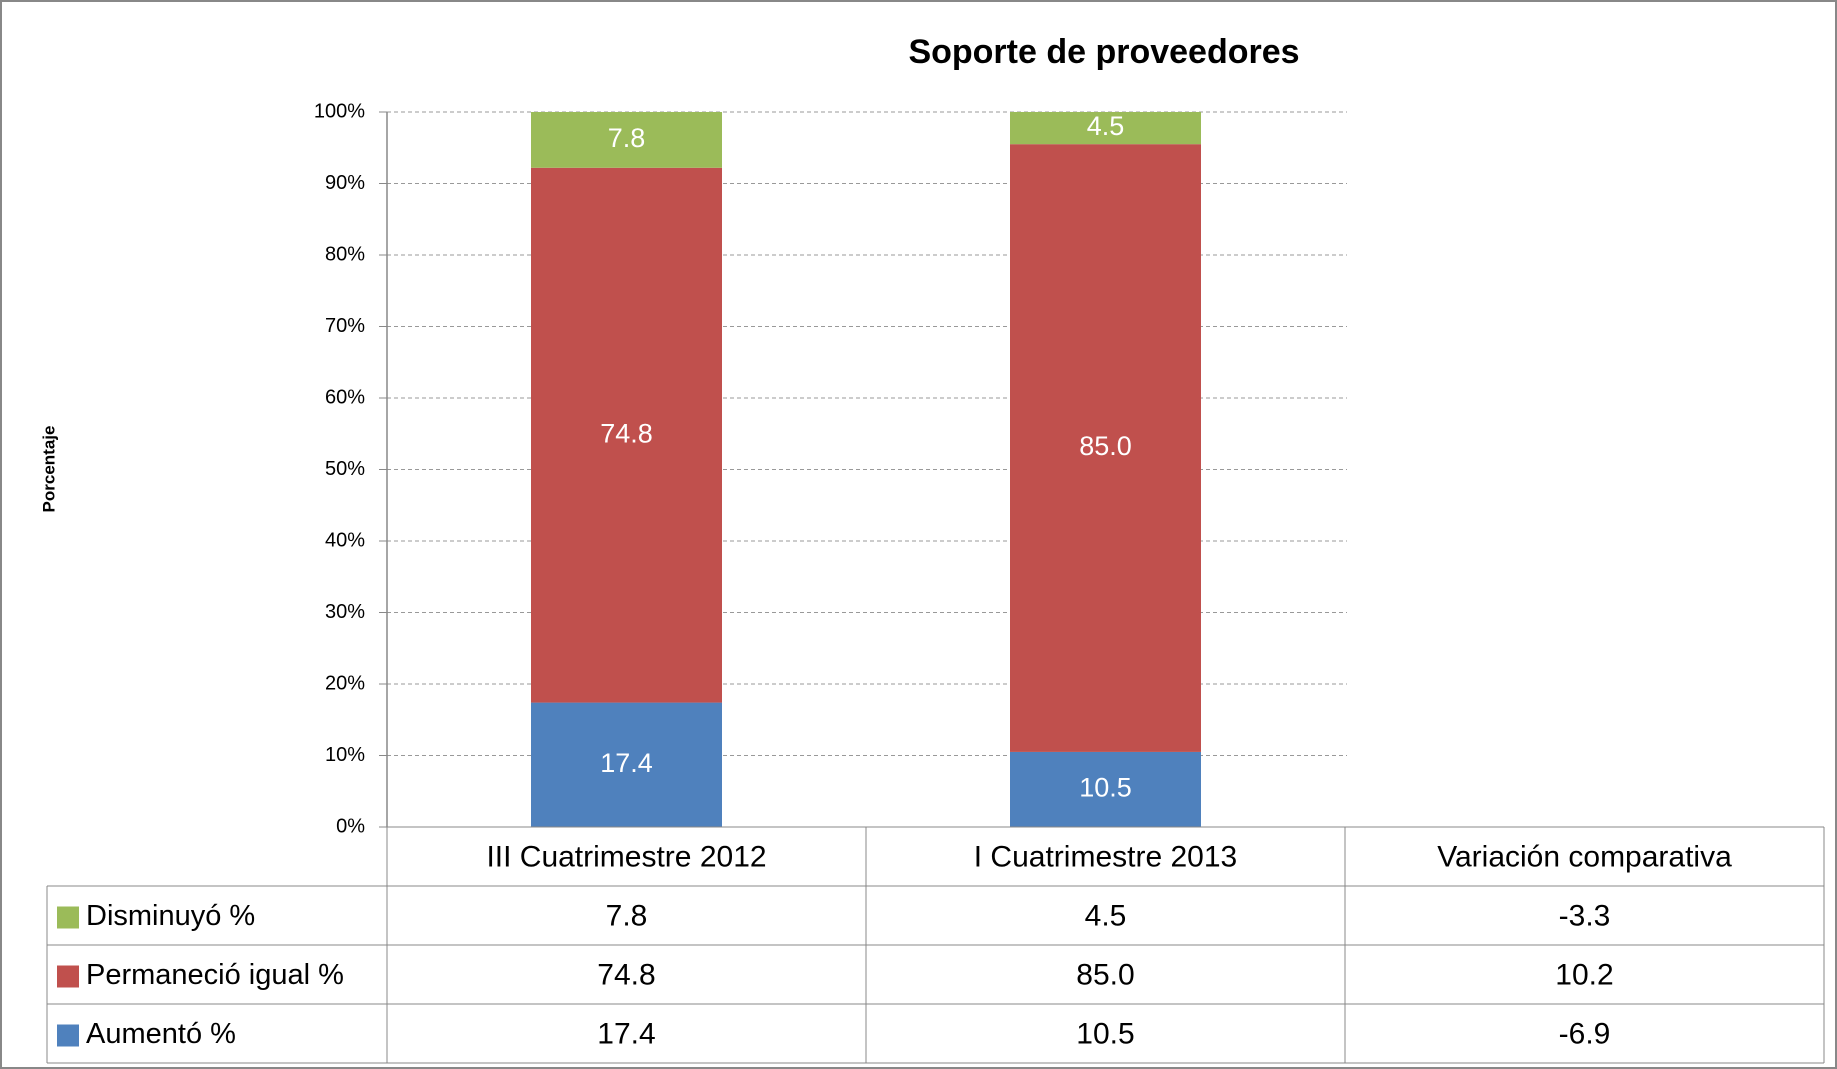  Describe the element at coordinates (1105, 974) in the screenshot. I see `table-cell: 85.0` at that location.